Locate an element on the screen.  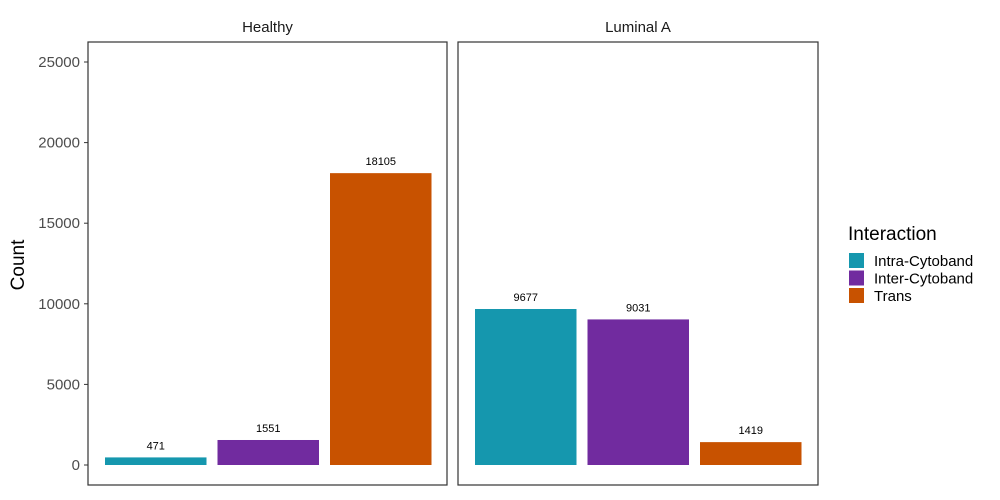
y-tick-label: 10000 is located at coordinates (59, 304).